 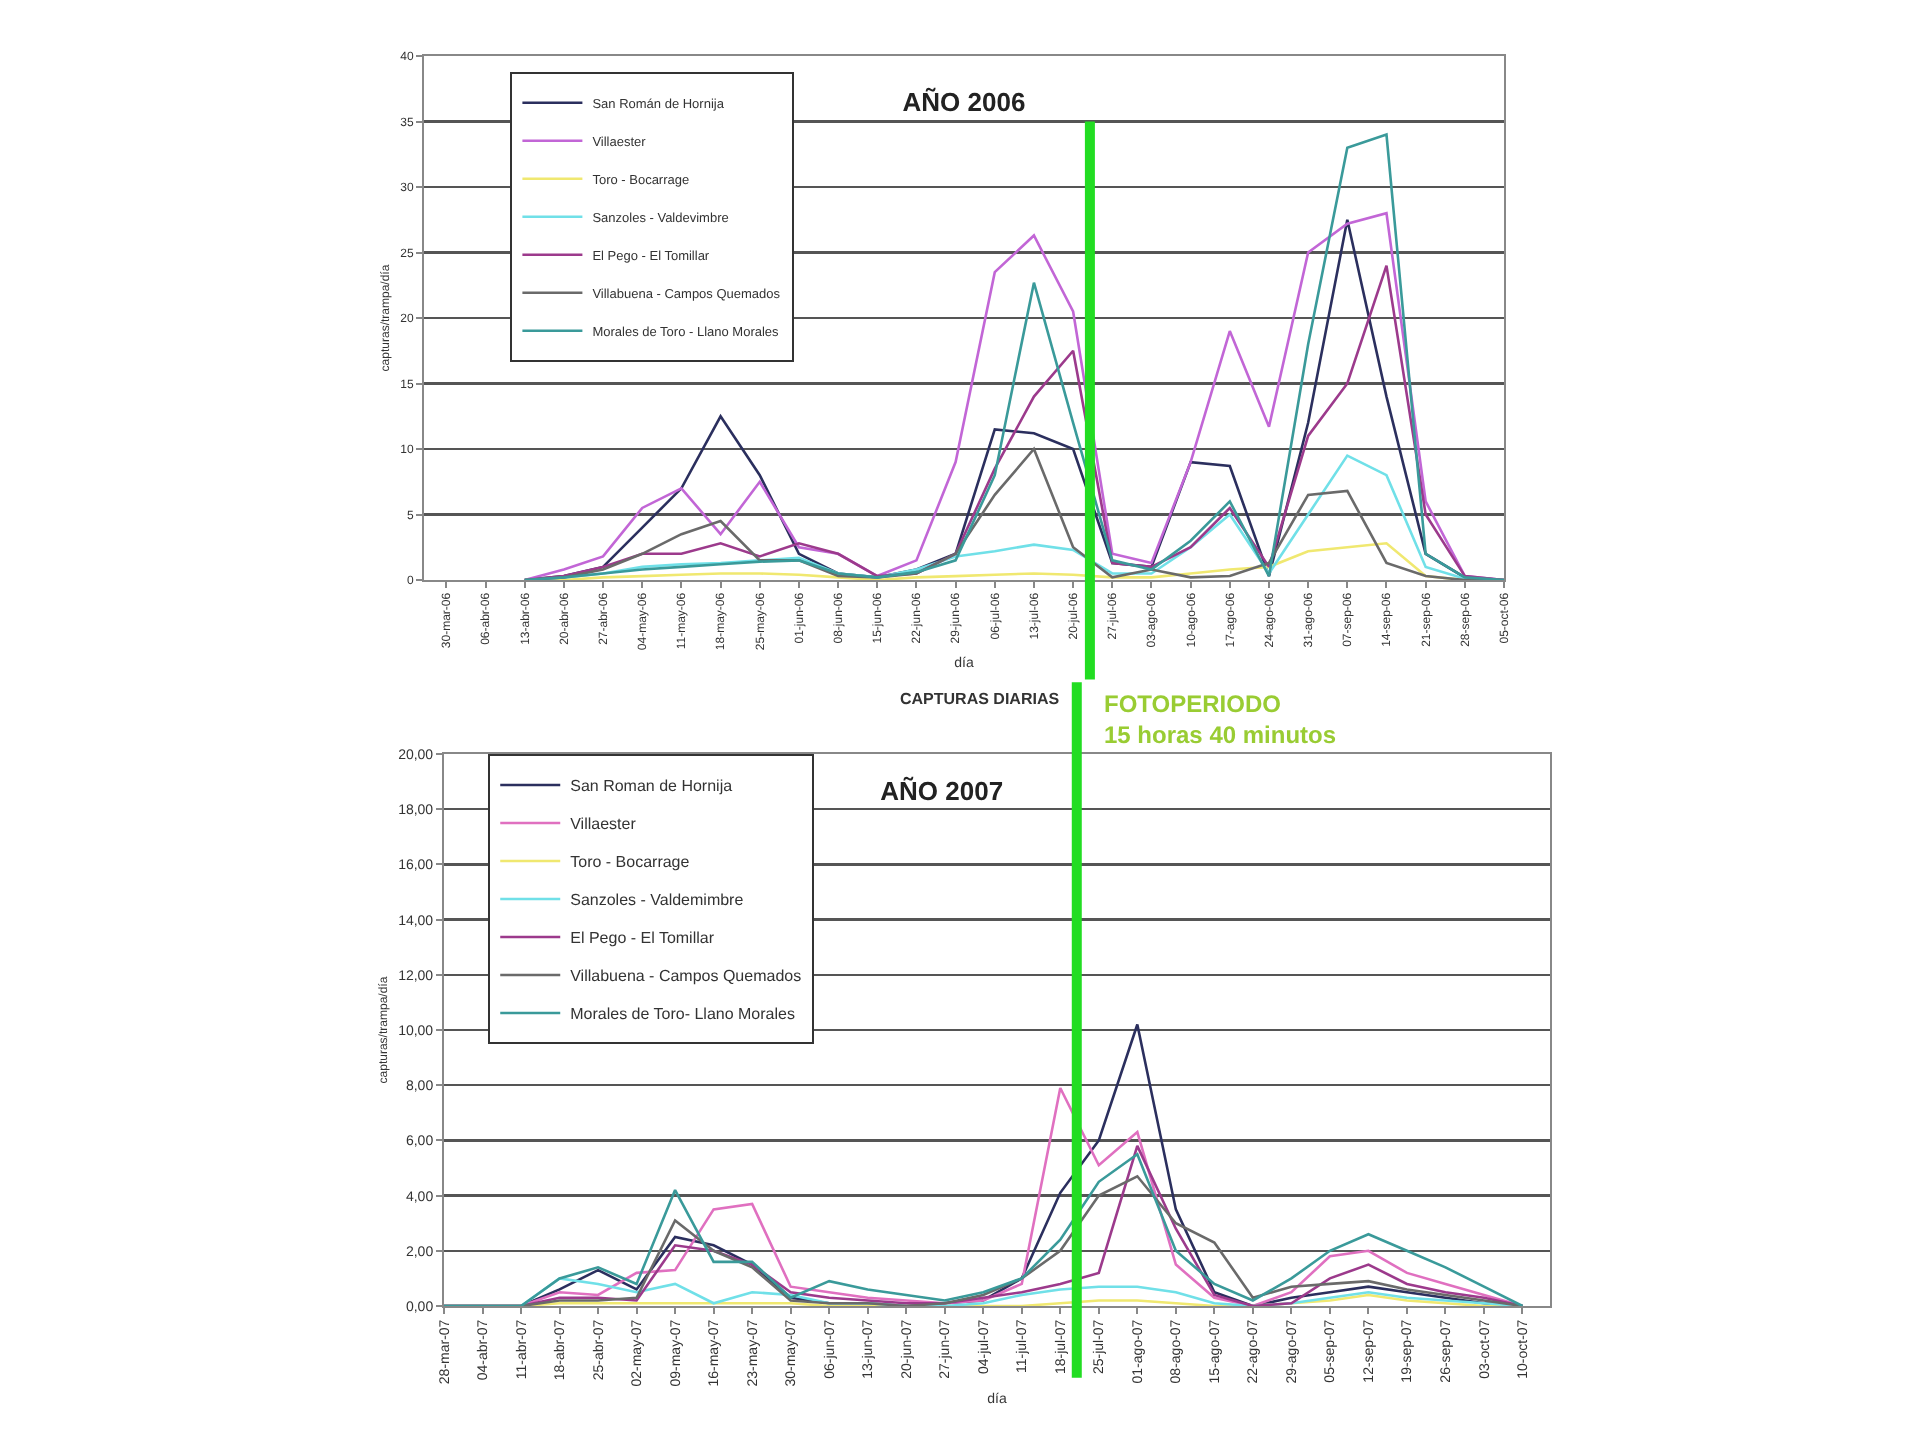 I want to click on legend-label: Toro - Bocarrage, so click(x=630, y=862).